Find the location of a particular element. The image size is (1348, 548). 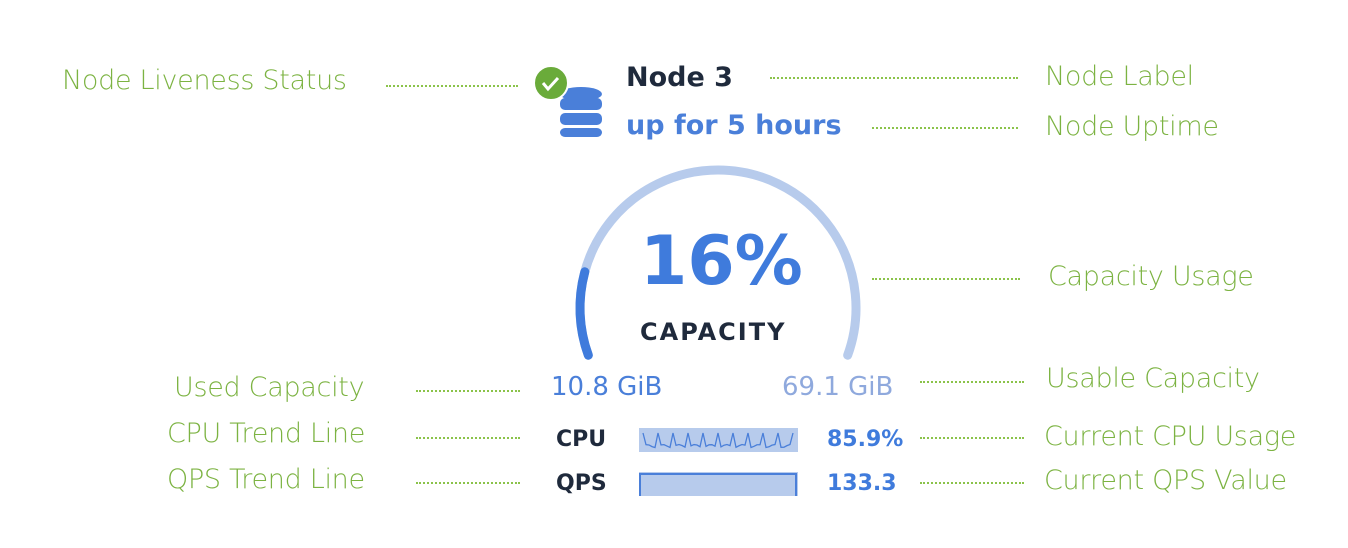

node-uptime: up for 5 hours is located at coordinates (734, 125).